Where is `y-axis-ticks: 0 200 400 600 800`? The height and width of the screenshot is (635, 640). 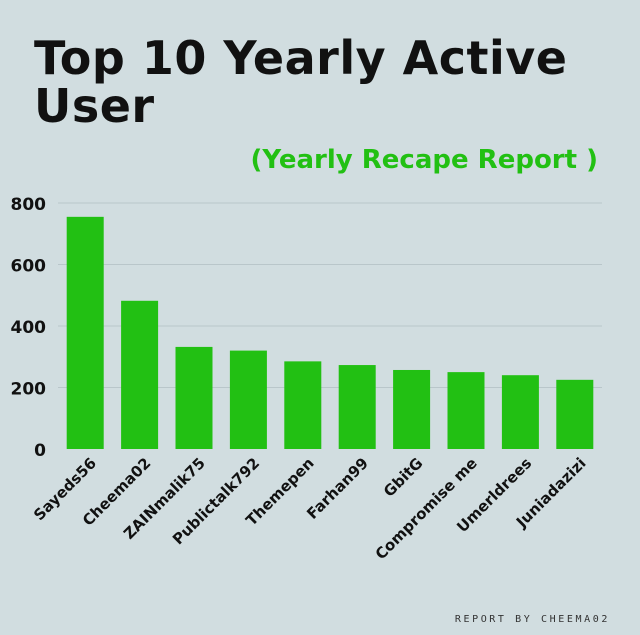 y-axis-ticks: 0 200 400 600 800 is located at coordinates (29, 328).